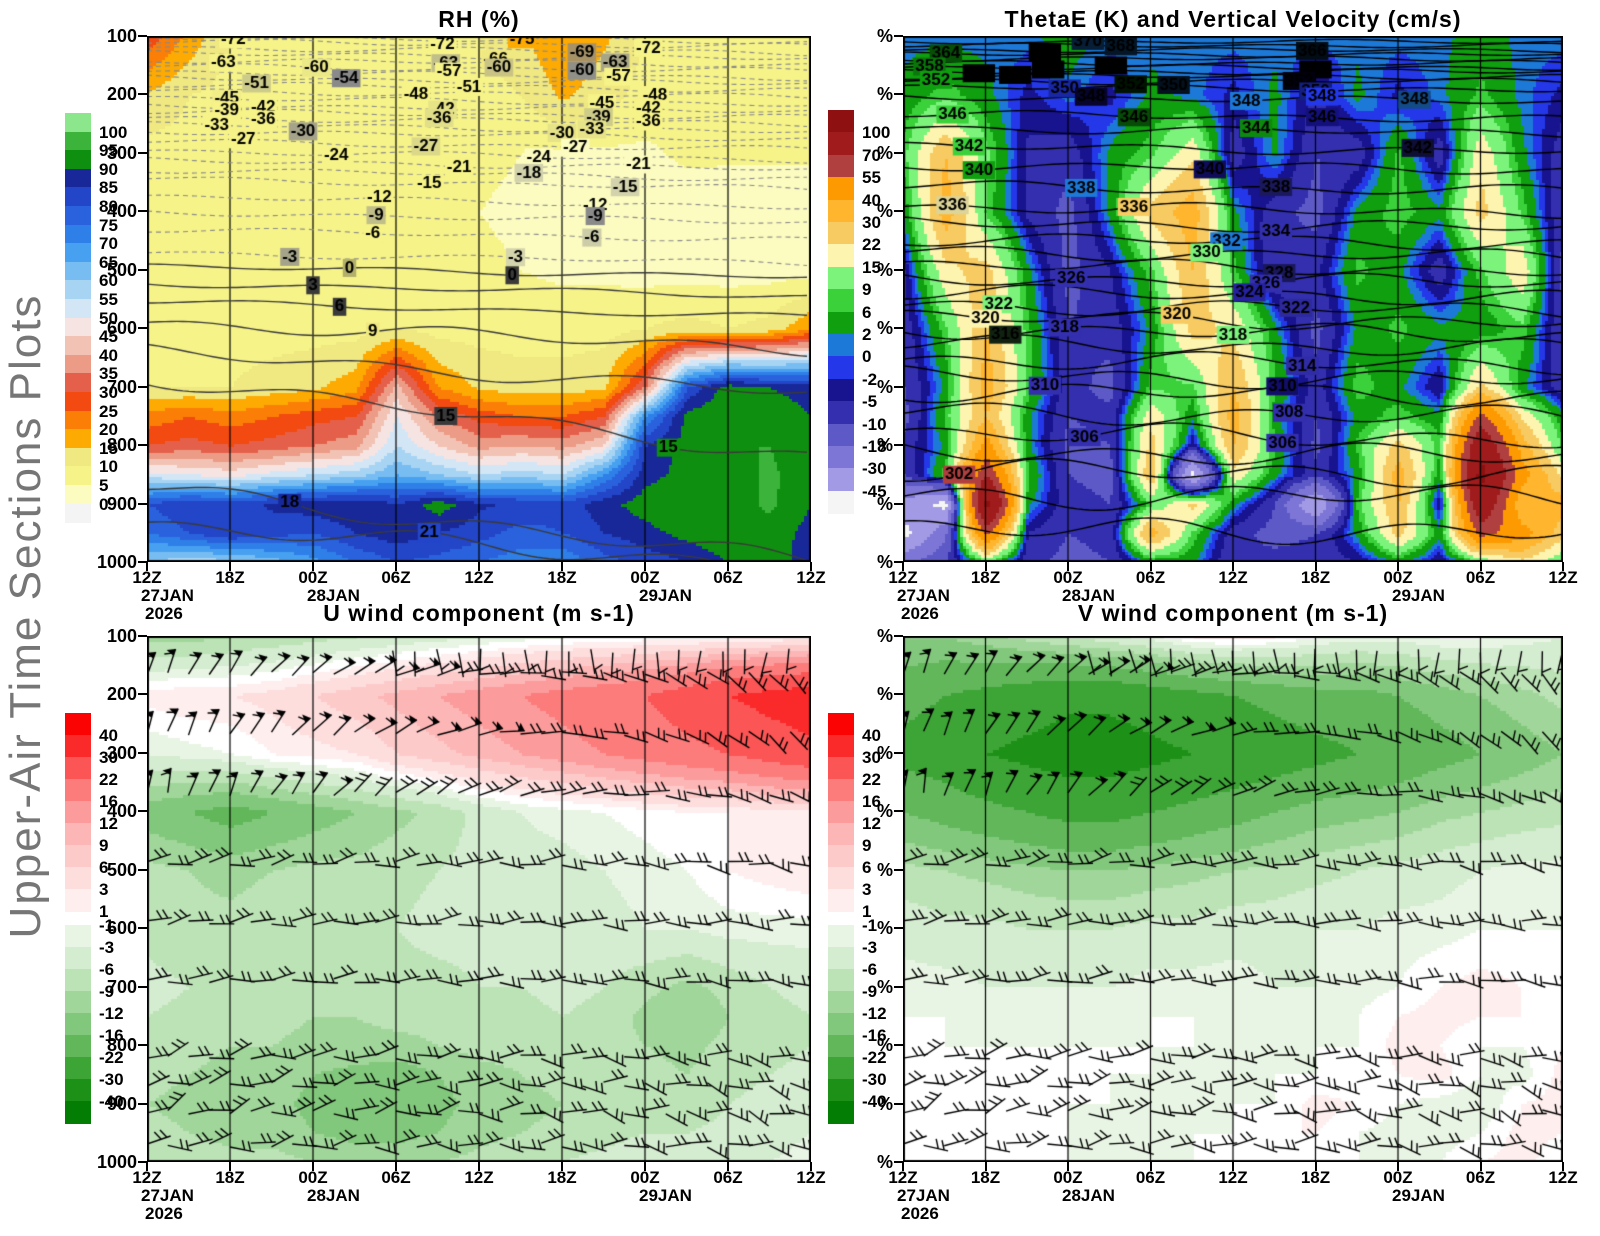  What do you see at coordinates (108, 430) in the screenshot?
I see `colorbar-label: 20` at bounding box center [108, 430].